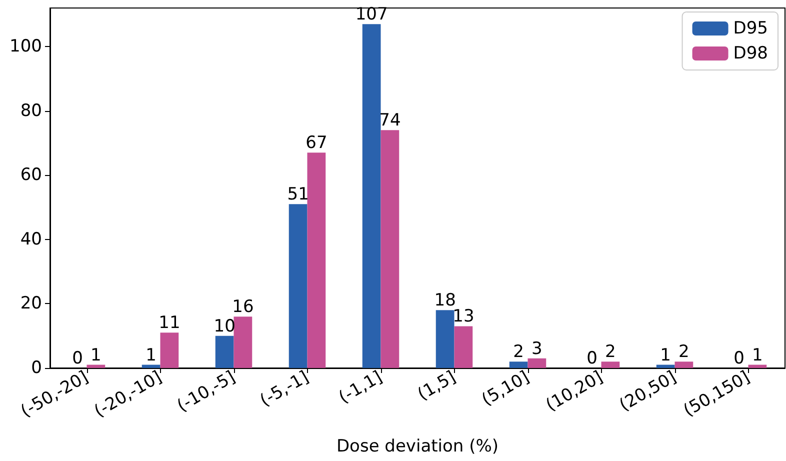  I want to click on y-tick-label: 40, so click(31, 239).